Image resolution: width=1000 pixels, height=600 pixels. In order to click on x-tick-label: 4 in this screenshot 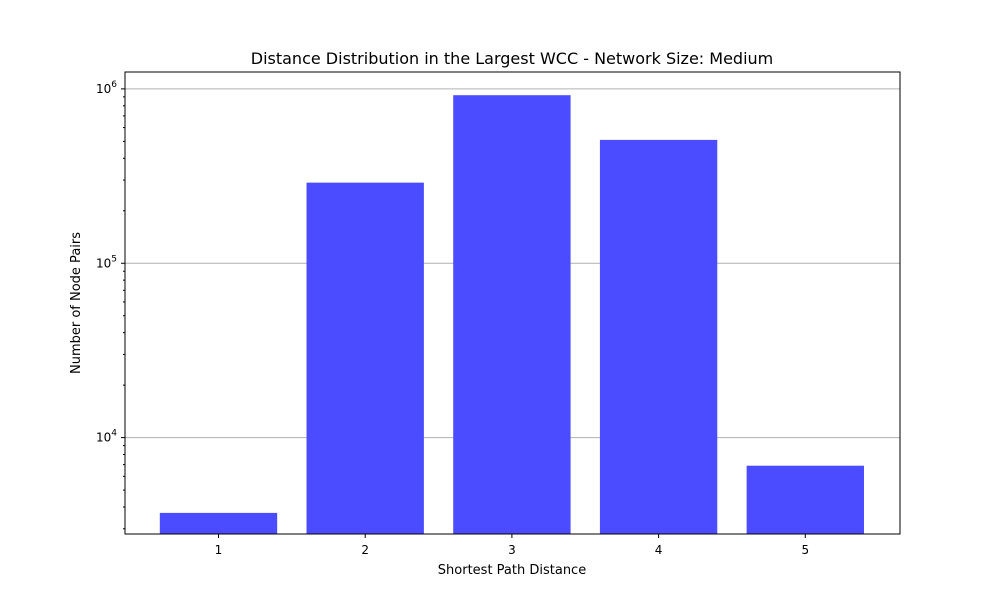, I will do `click(659, 550)`.